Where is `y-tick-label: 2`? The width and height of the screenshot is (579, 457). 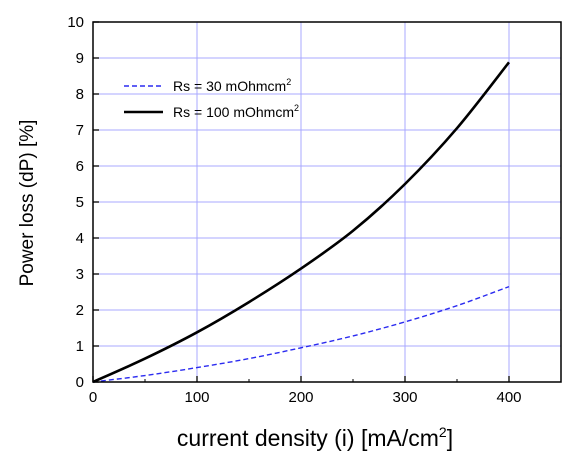 y-tick-label: 2 is located at coordinates (80, 310).